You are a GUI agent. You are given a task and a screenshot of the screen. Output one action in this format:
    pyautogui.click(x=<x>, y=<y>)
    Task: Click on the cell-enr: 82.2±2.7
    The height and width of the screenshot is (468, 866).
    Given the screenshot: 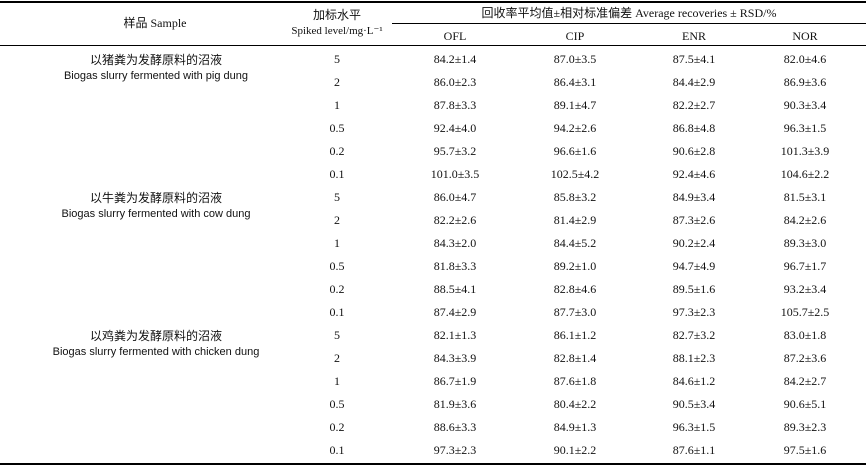 What is the action you would take?
    pyautogui.click(x=694, y=105)
    